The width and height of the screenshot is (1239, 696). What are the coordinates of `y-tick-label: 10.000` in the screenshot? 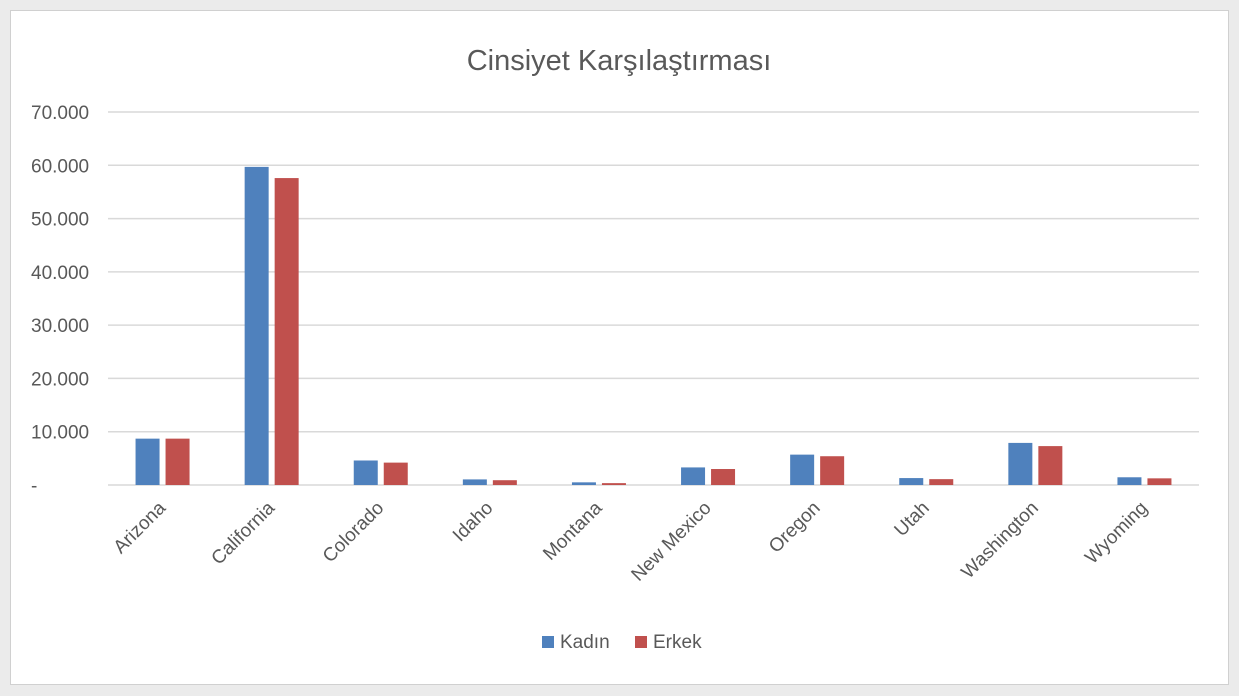 It's located at (60, 433).